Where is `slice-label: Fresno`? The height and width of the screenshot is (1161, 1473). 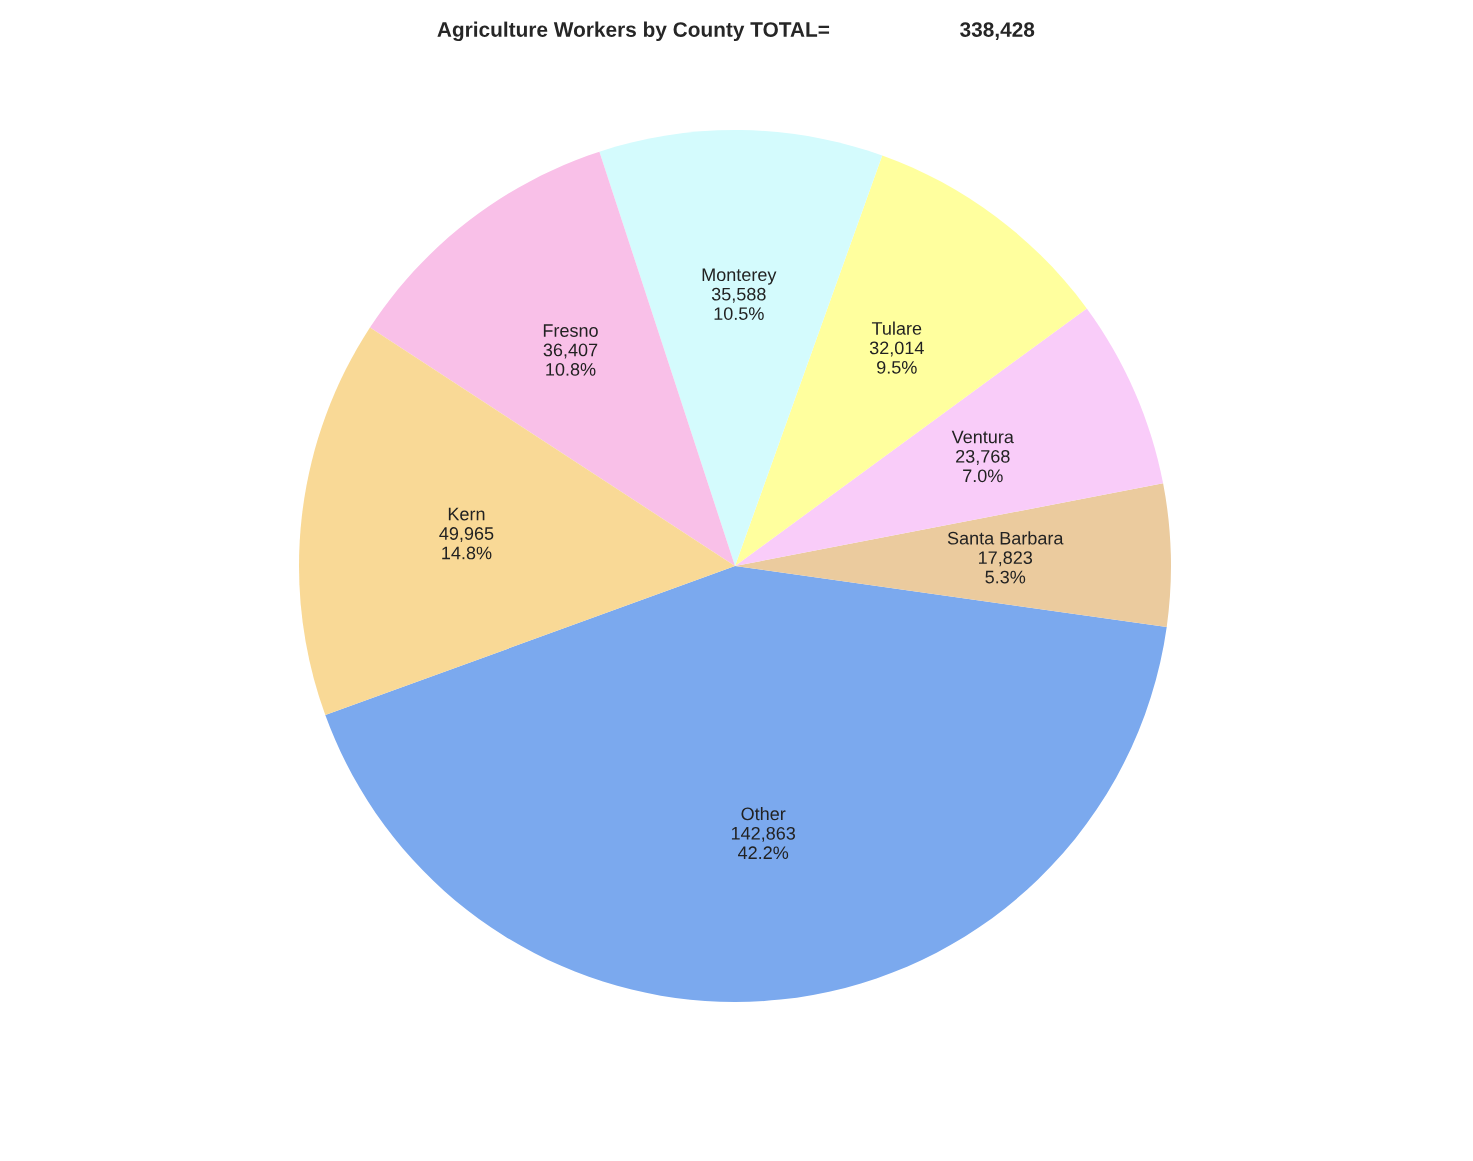 slice-label: Fresno is located at coordinates (570, 330).